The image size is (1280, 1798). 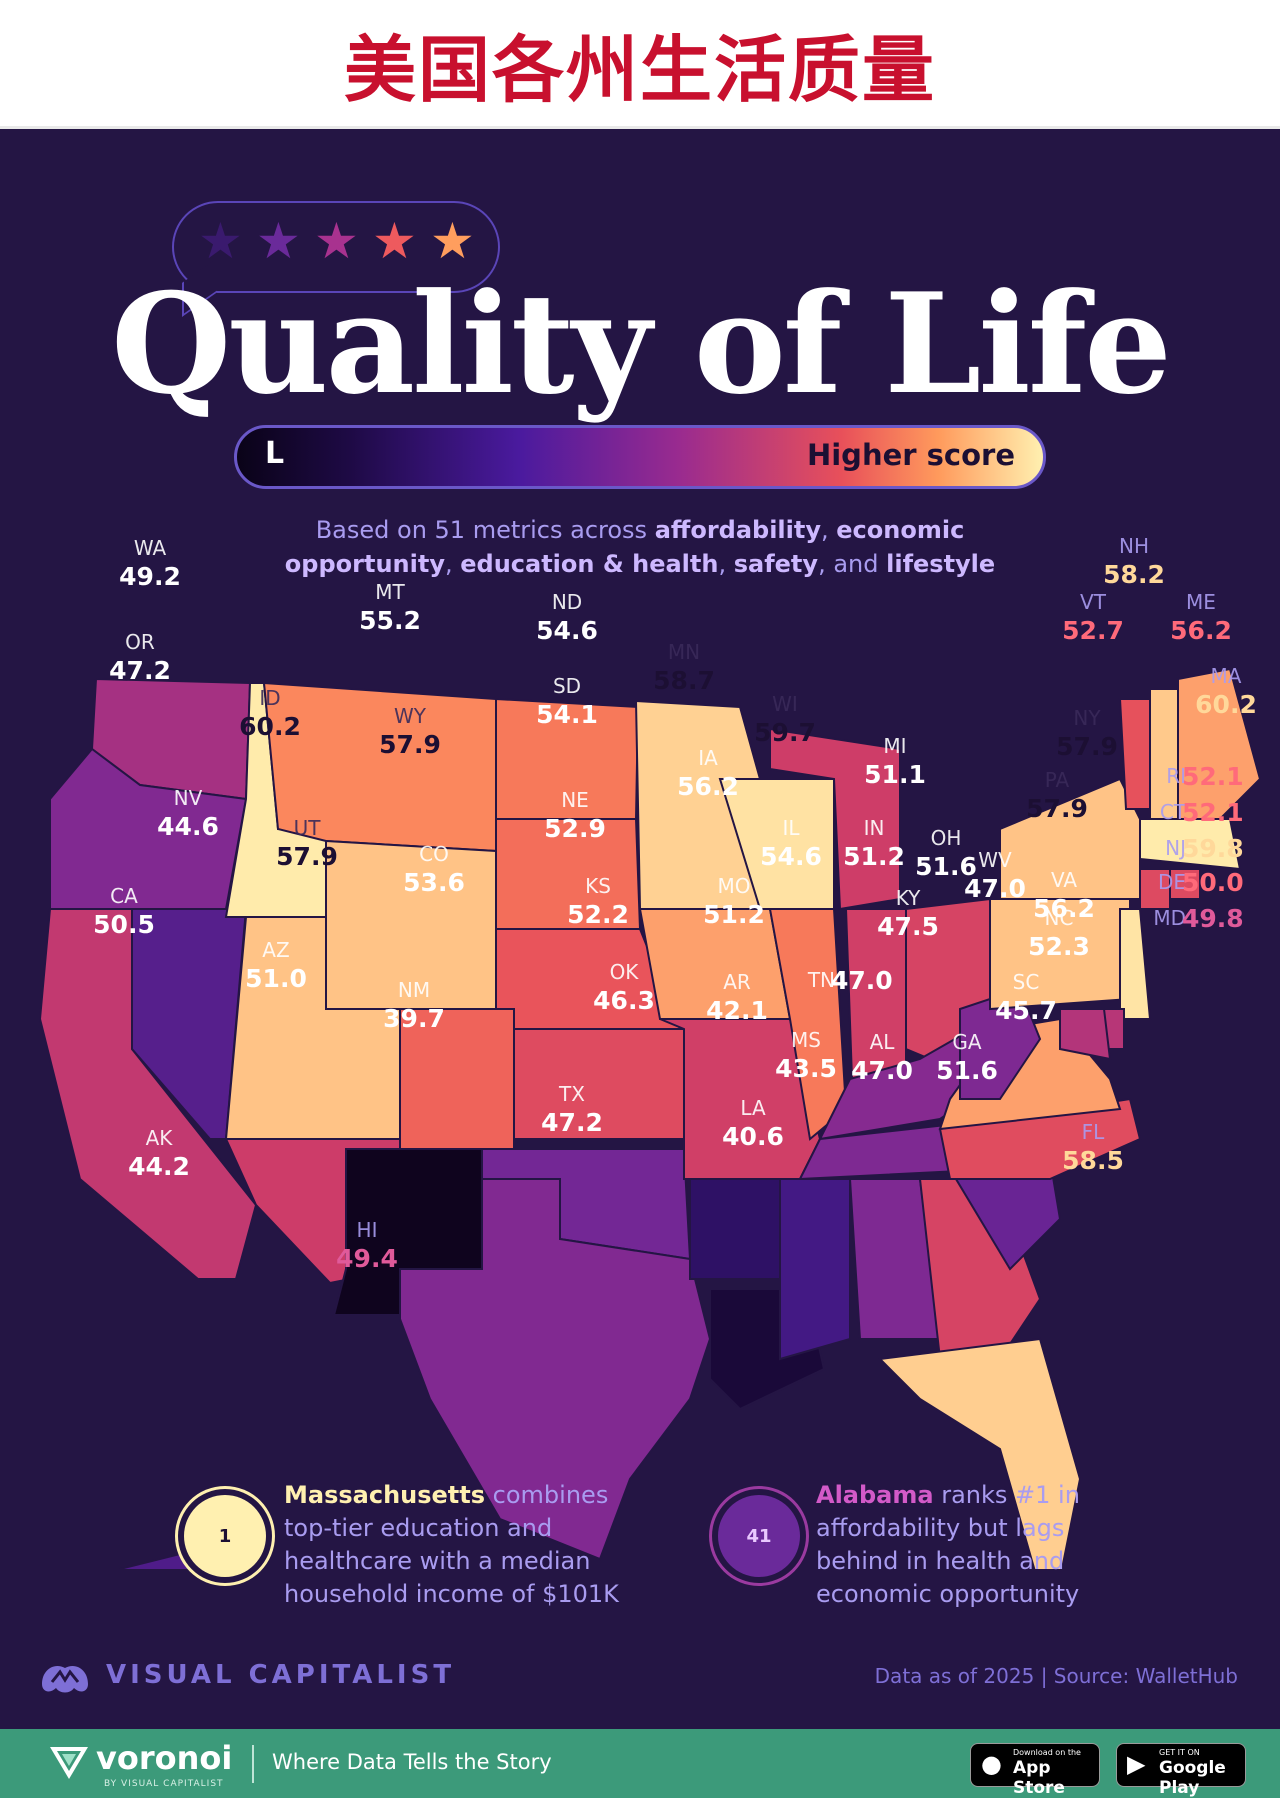 I want to click on legend-low-label: L, so click(x=275, y=453).